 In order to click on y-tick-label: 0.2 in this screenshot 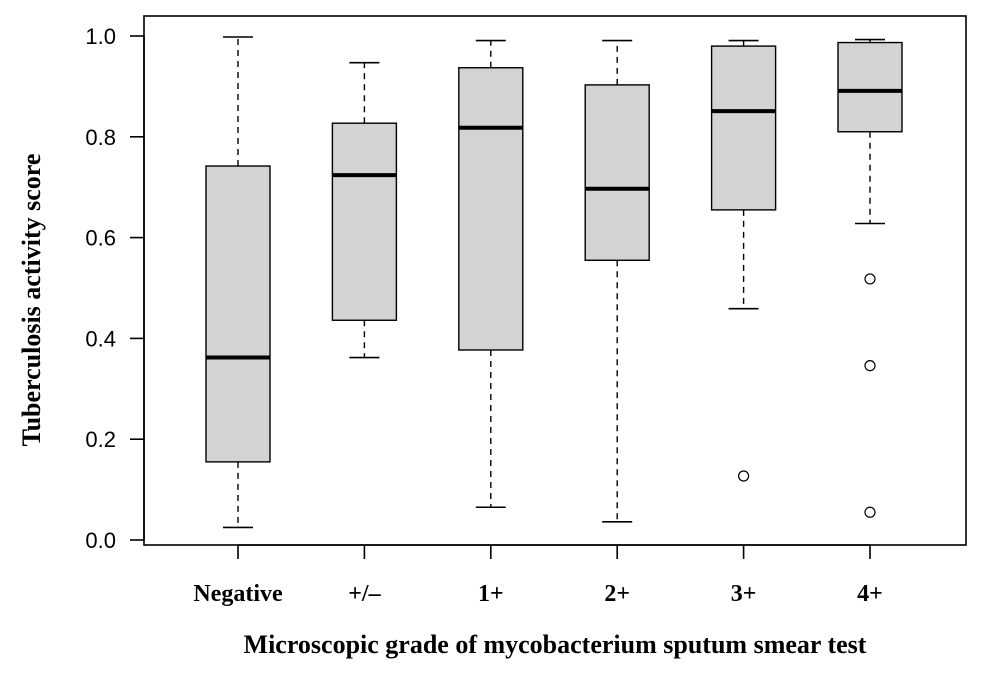, I will do `click(100, 439)`.